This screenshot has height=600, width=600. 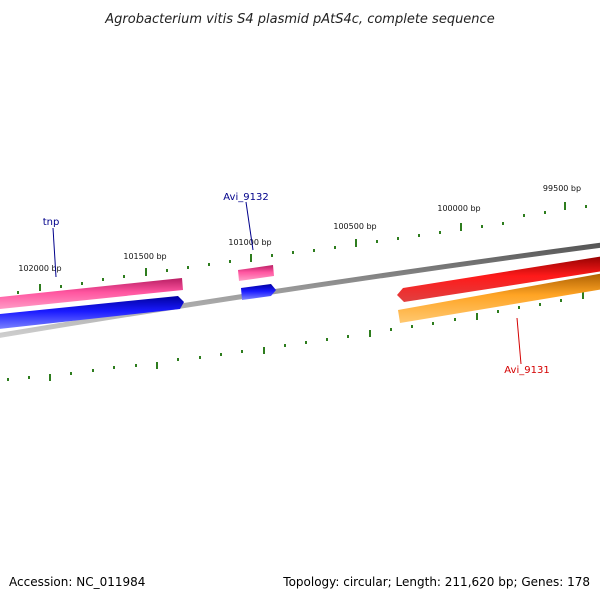 What do you see at coordinates (91, 294) in the screenshot?
I see `gene-tnp-magenta` at bounding box center [91, 294].